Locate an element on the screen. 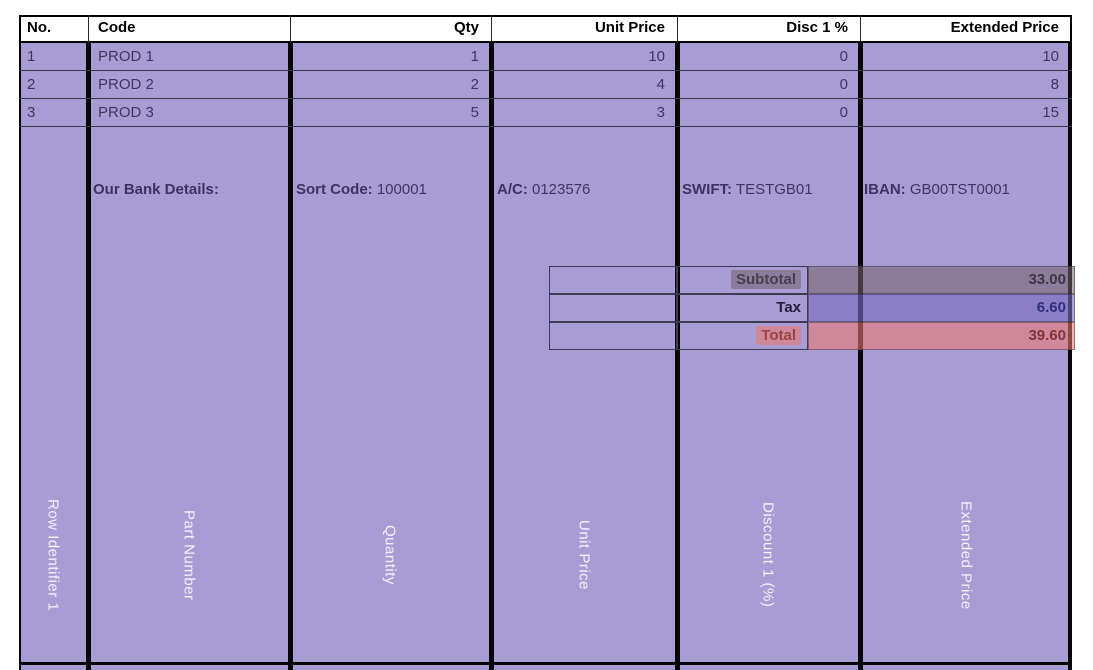 This screenshot has height=670, width=1093. tax-value-cell: 6.60 is located at coordinates (941, 308).